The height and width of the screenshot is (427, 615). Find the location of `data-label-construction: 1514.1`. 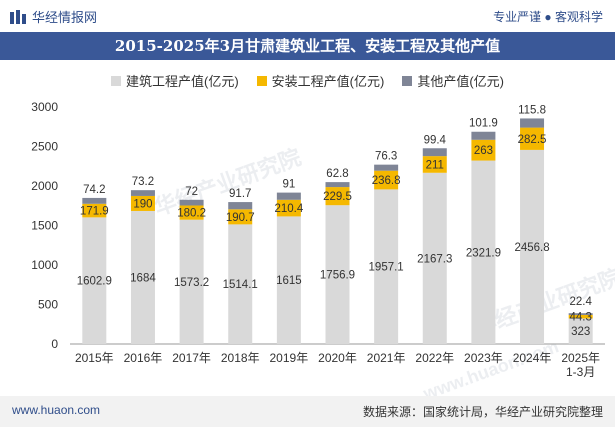

data-label-construction: 1514.1 is located at coordinates (240, 285).